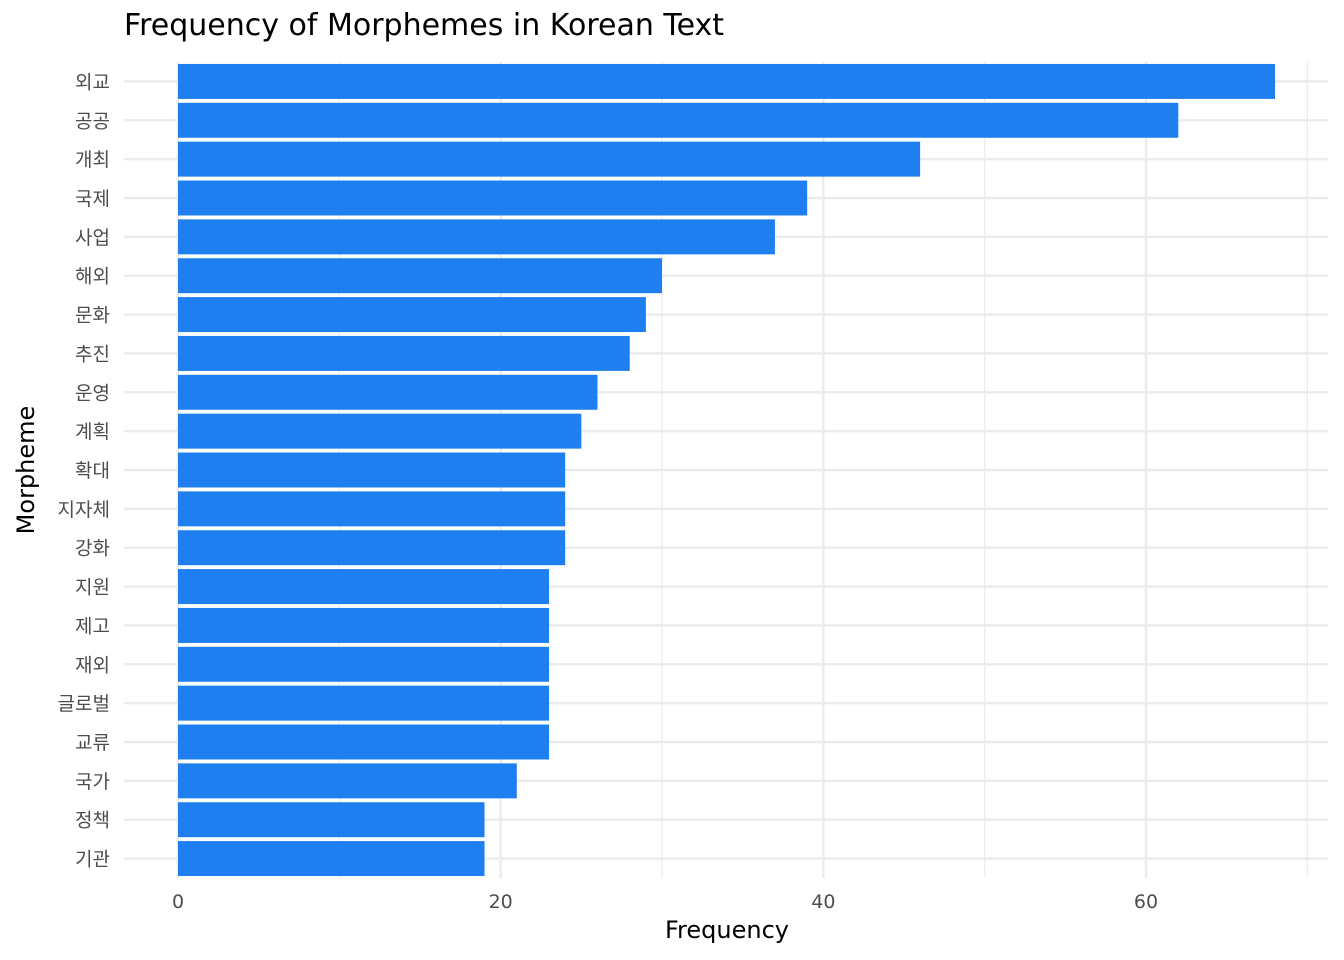  I want to click on y-tick-label: 해외, so click(92, 277).